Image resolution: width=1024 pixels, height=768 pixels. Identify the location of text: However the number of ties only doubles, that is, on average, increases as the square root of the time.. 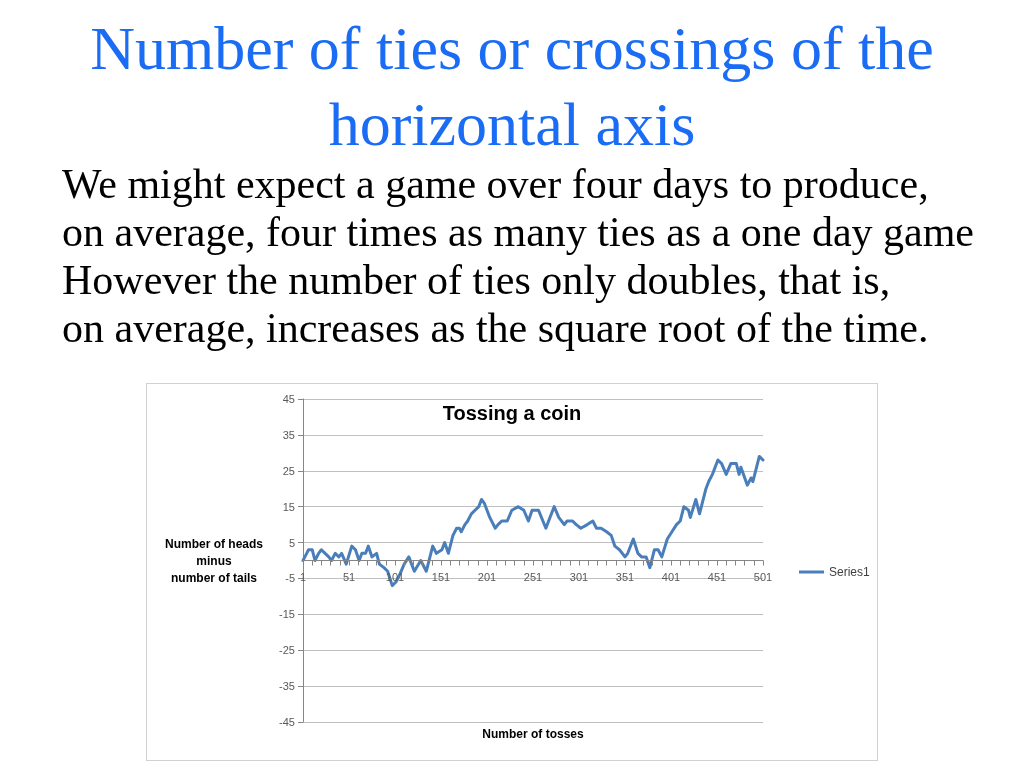
(496, 304).